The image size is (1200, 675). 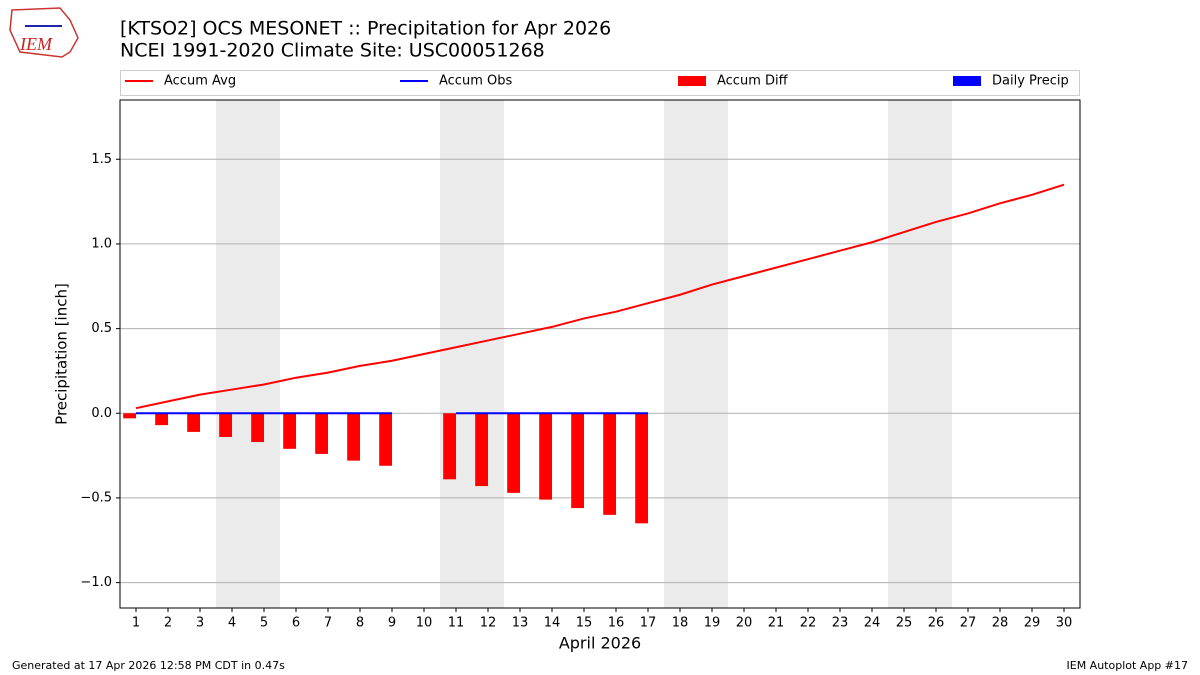 I want to click on x-tick-label: 6, so click(x=296, y=623).